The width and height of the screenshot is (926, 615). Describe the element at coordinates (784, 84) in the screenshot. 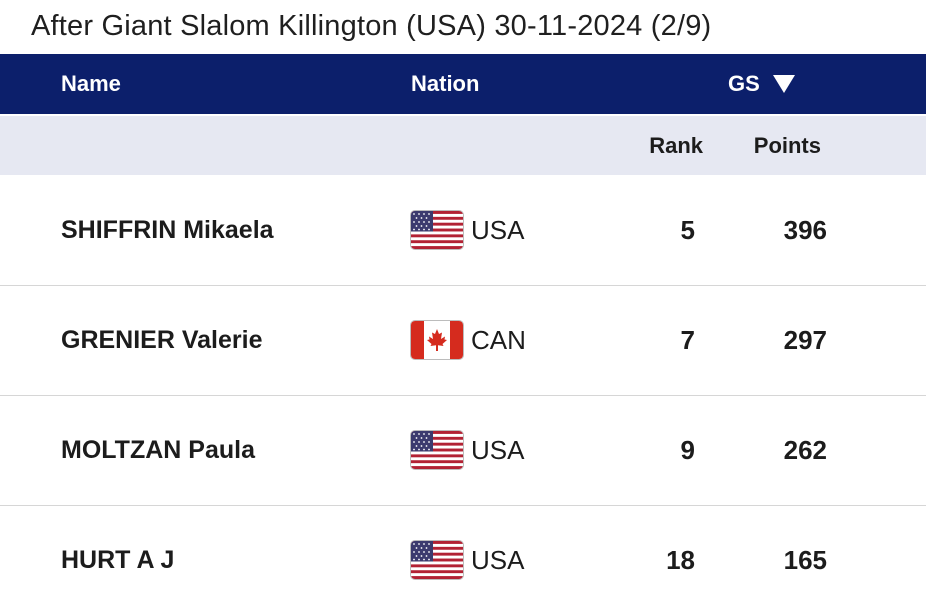

I see `triangle-down-icon` at that location.